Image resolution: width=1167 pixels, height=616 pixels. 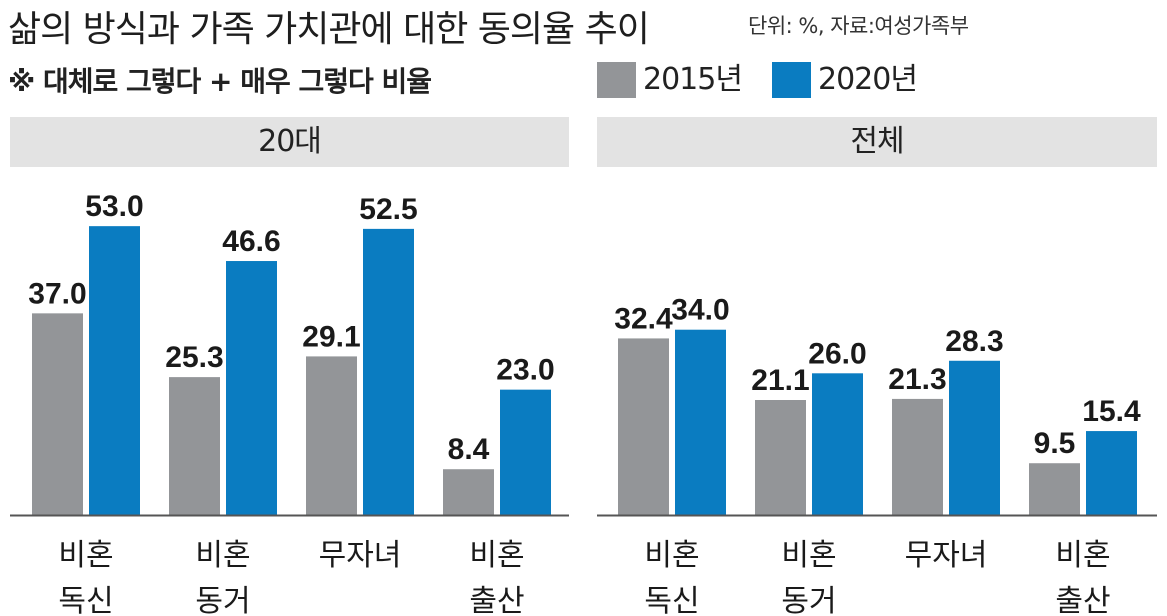 What do you see at coordinates (837, 353) in the screenshot?
I see `bar-value-label: 26.0` at bounding box center [837, 353].